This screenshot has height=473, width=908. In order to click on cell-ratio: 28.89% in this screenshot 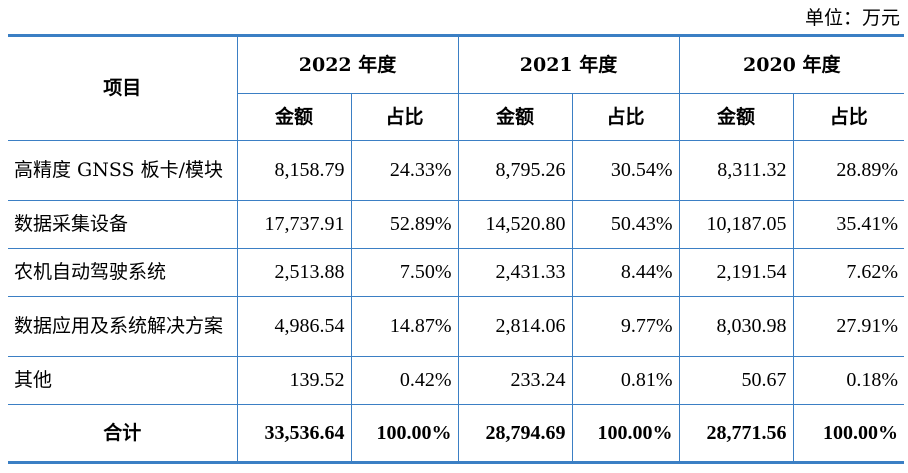, I will do `click(848, 170)`.